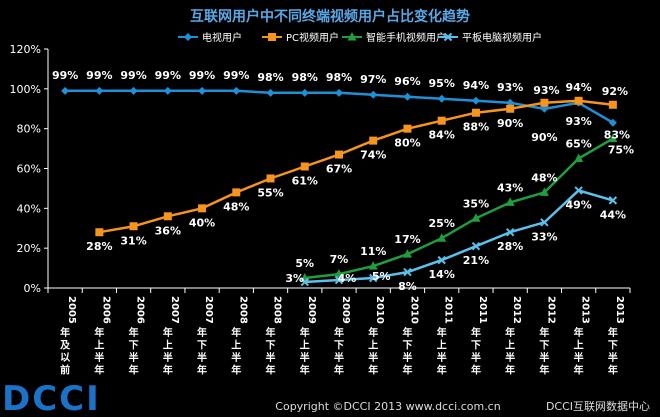 The height and width of the screenshot is (417, 660). I want to click on x-tick-year: 2007, so click(174, 310).